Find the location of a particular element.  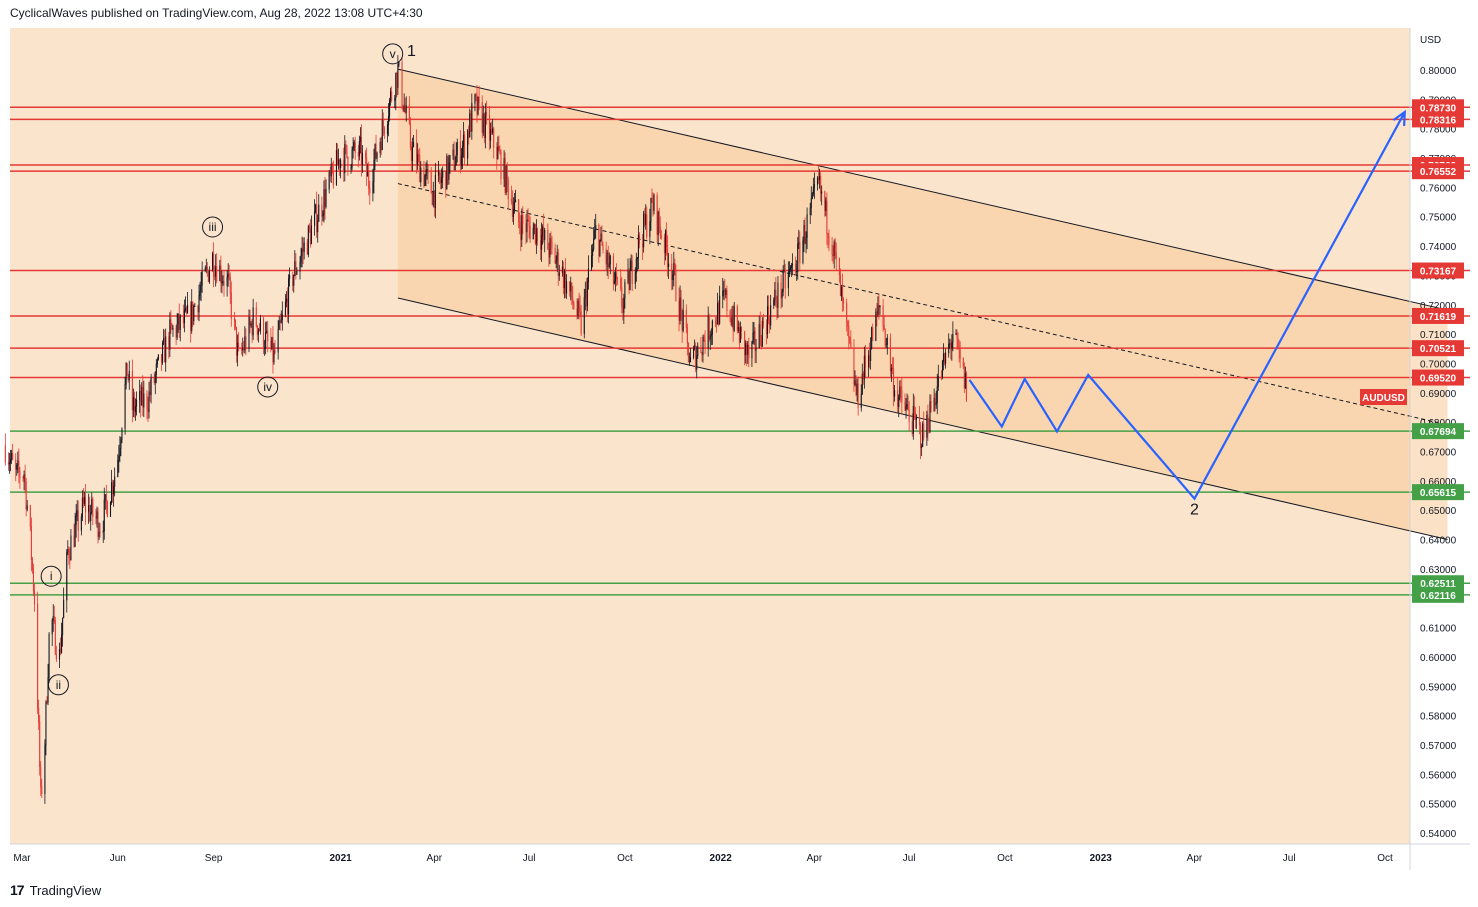

level-badge-label: 0.67694 is located at coordinates (1438, 432).